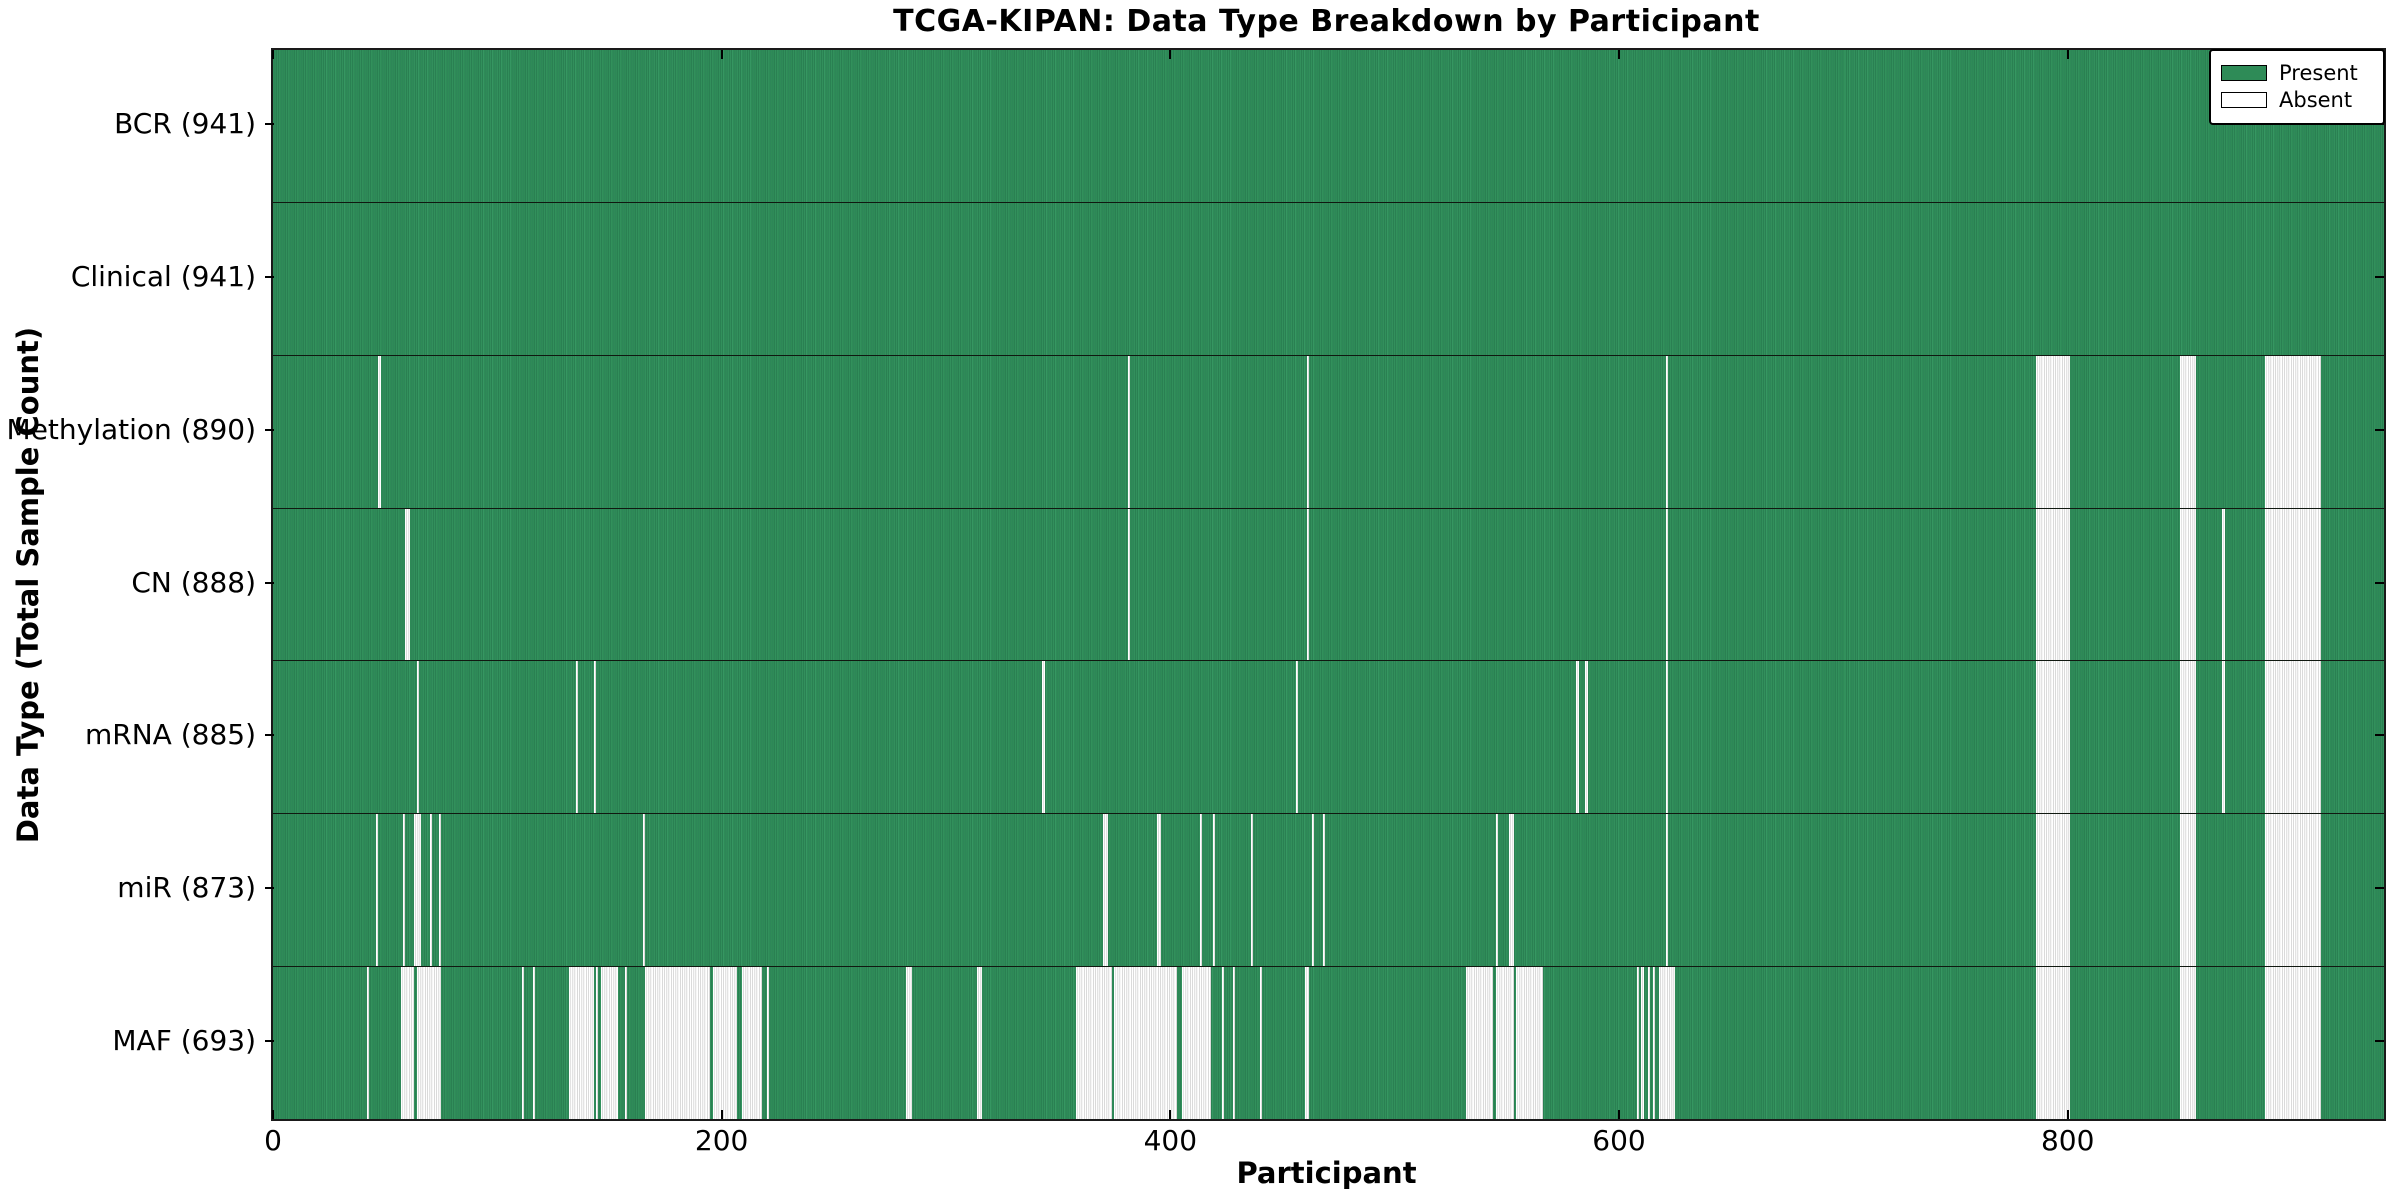 This screenshot has height=1200, width=2400. Describe the element at coordinates (1326, 1173) in the screenshot. I see `x-axis-title: Participant` at that location.